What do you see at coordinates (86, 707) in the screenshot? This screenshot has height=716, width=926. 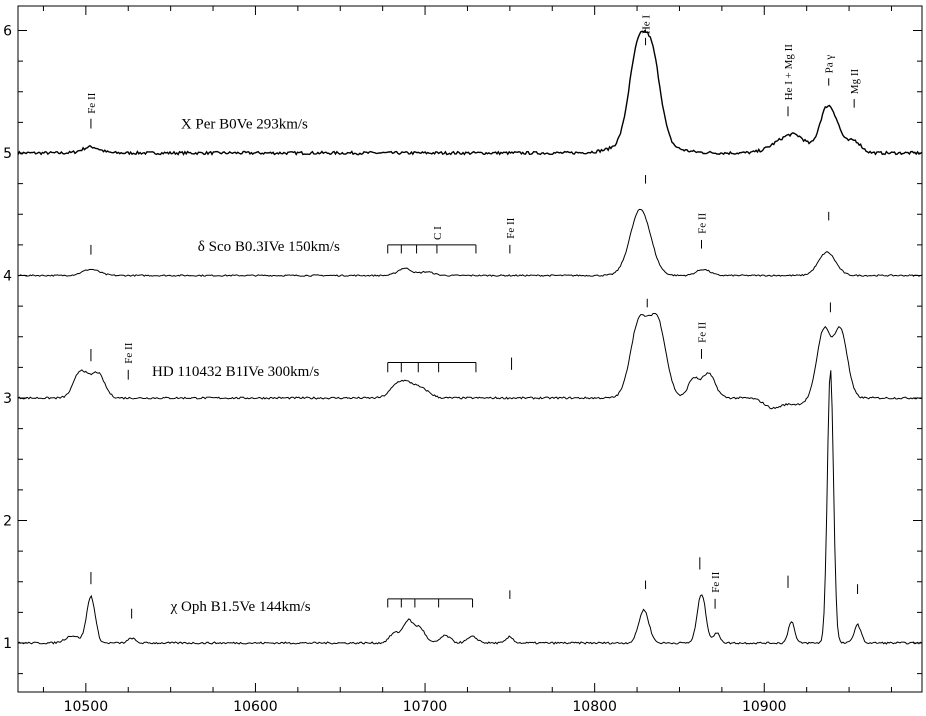 I see `x-tick-label: 10500` at bounding box center [86, 707].